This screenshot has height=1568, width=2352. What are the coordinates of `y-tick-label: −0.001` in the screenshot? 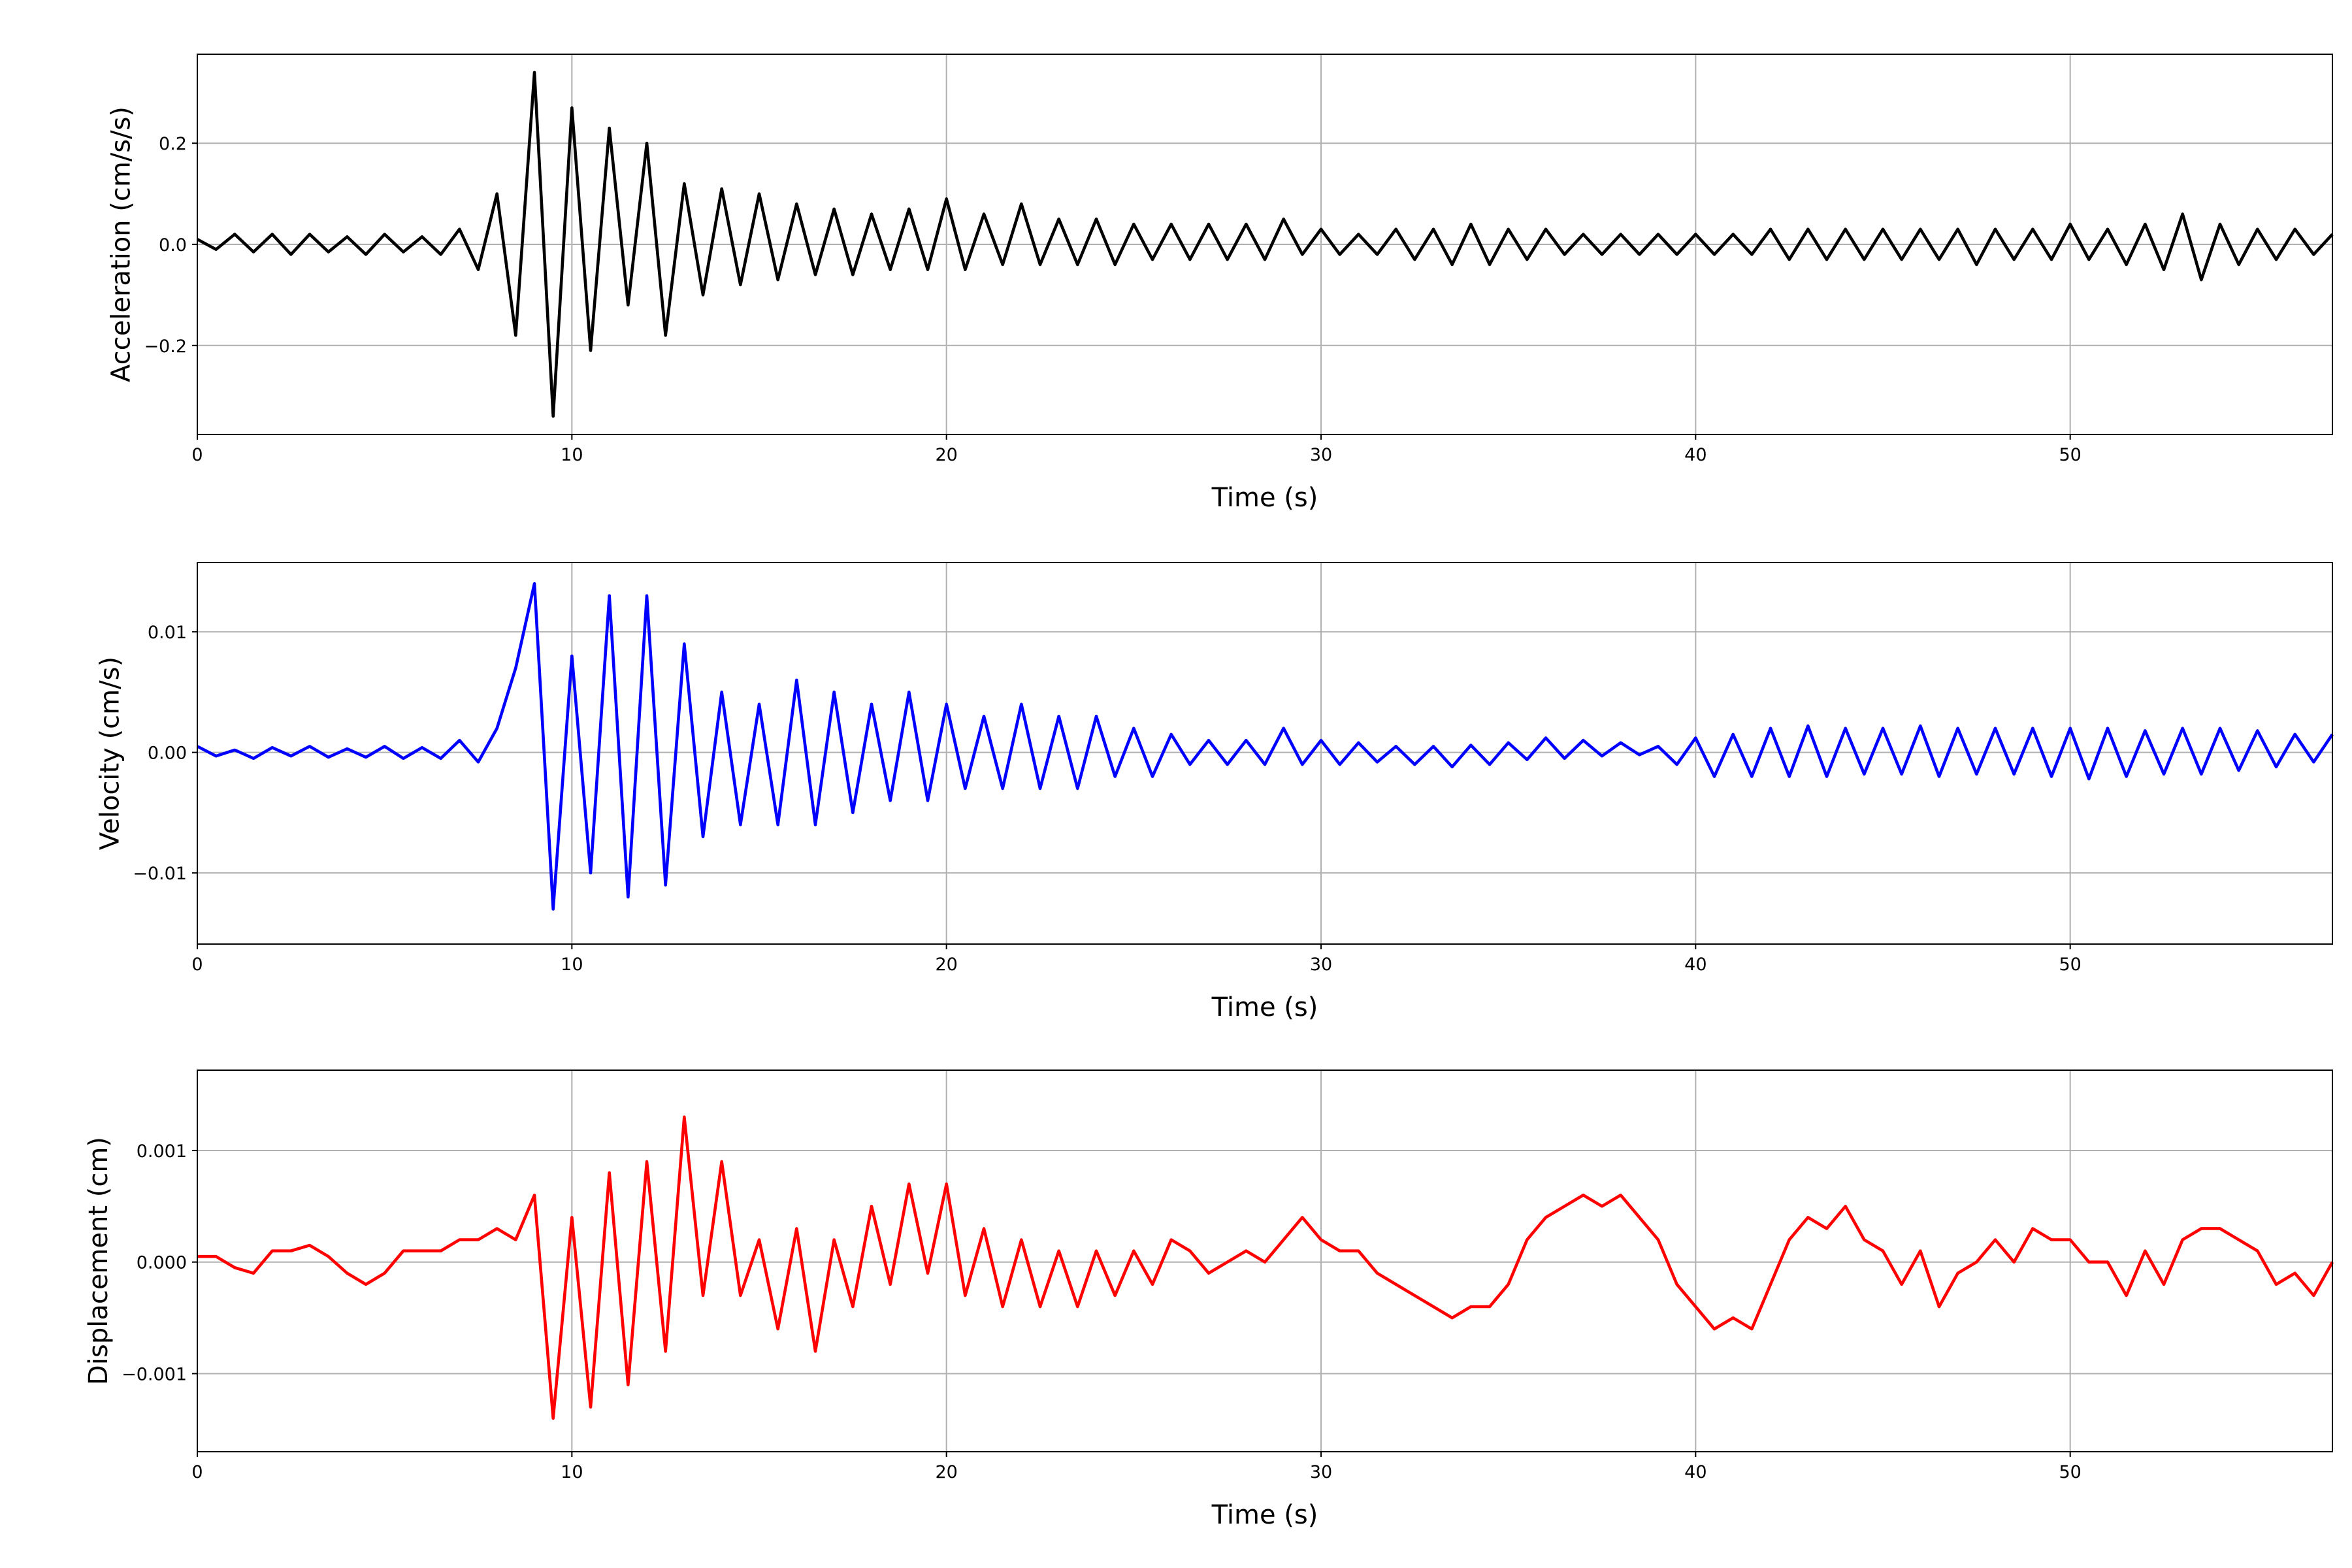 It's located at (154, 1374).